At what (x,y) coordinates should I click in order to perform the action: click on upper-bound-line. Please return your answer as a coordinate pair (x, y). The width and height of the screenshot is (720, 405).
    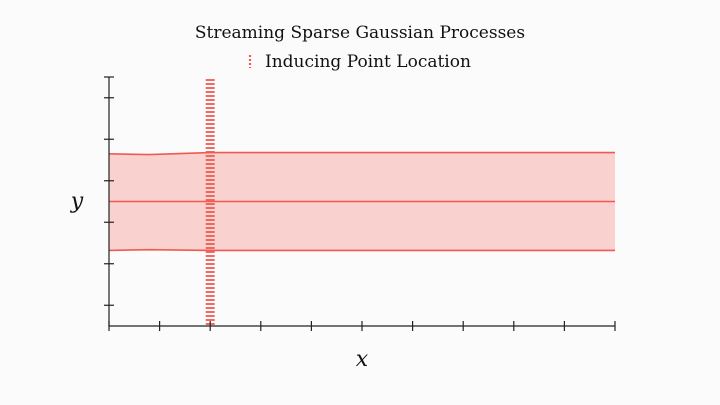
    Looking at the image, I should click on (361, 153).